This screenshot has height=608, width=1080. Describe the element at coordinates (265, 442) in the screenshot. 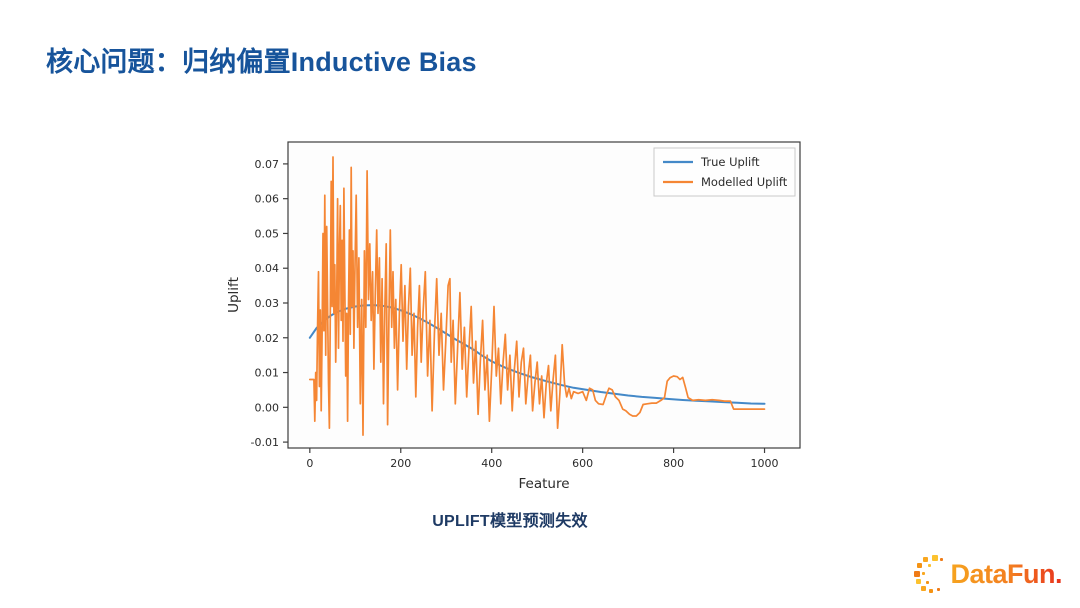

I see `y-tick-label: -0.01` at that location.